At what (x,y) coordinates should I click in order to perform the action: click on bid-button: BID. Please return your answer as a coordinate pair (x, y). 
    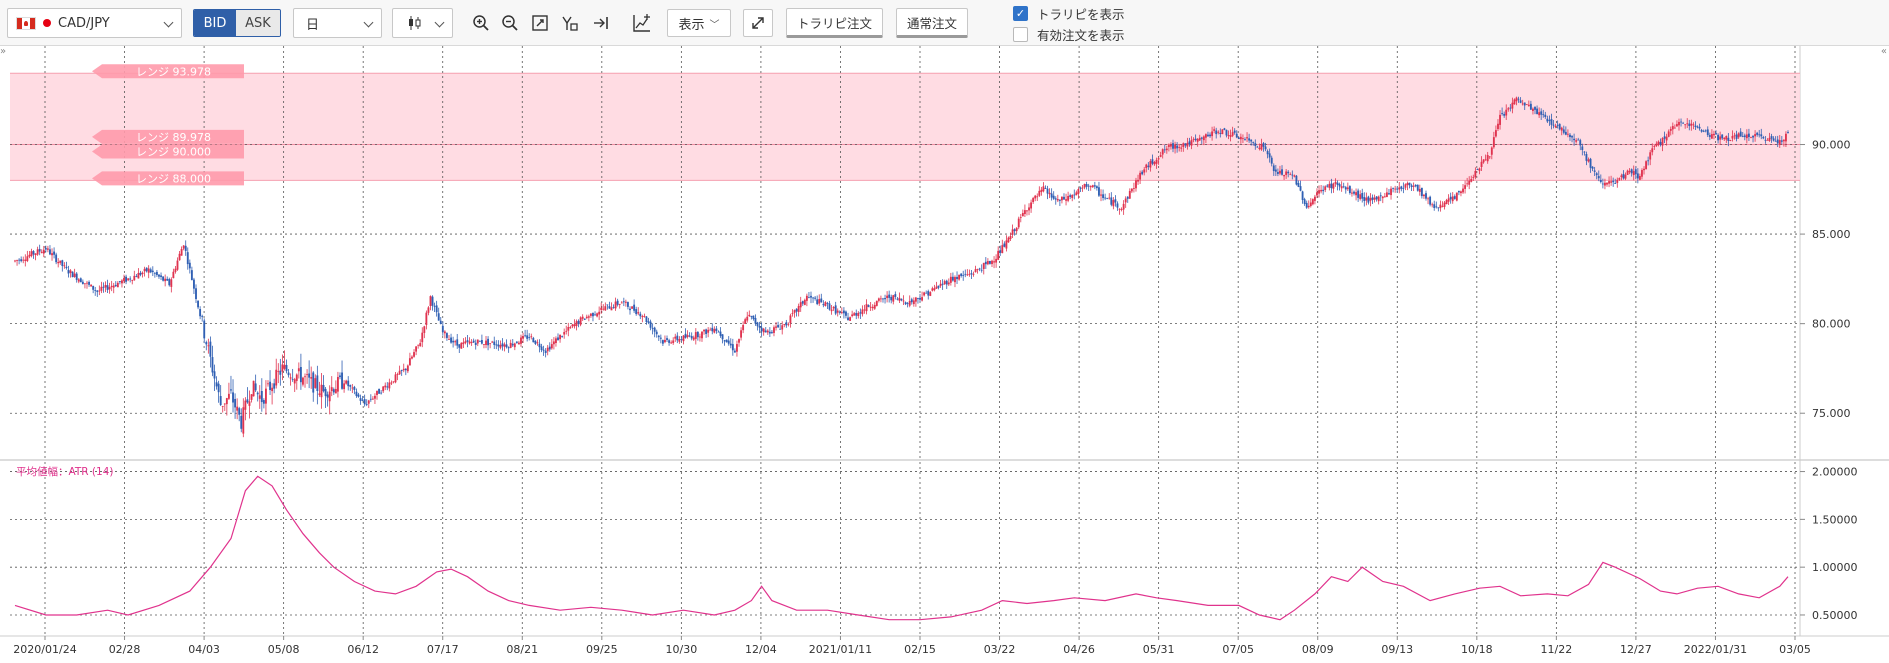
    Looking at the image, I should click on (215, 23).